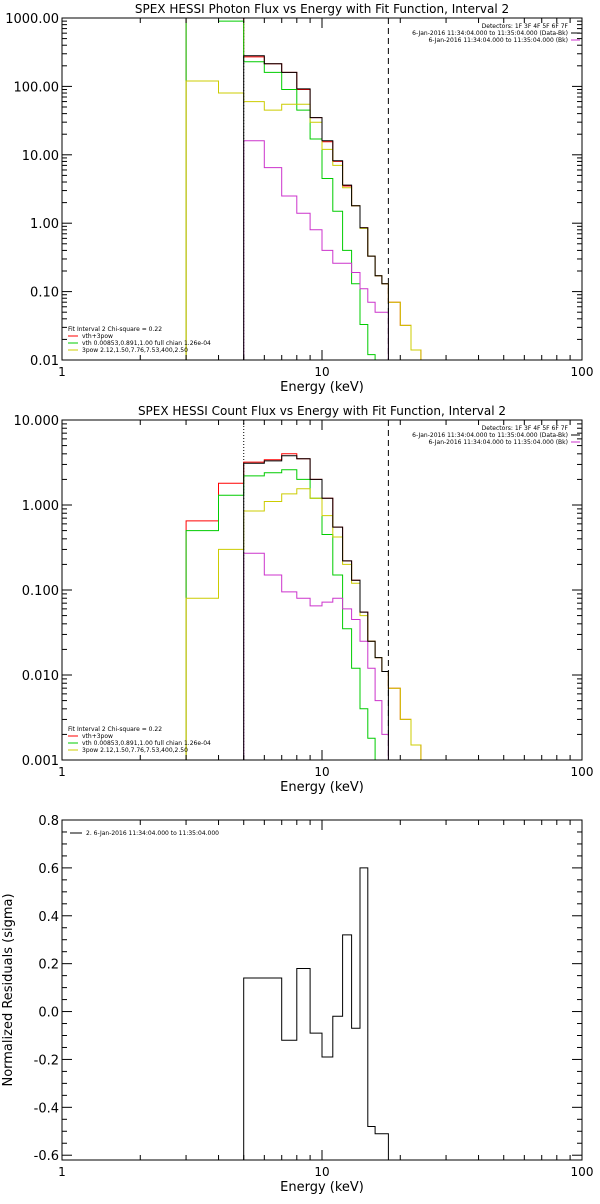 The width and height of the screenshot is (600, 1204). Describe the element at coordinates (46, 1060) in the screenshot. I see `y-tick-label: -0.2` at that location.